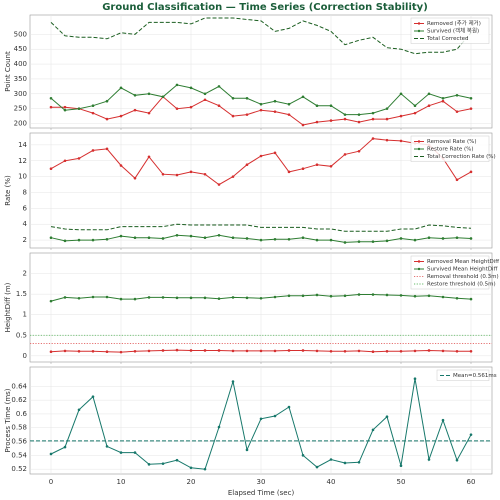 The height and width of the screenshot is (500, 500). What do you see at coordinates (20, 34) in the screenshot?
I see `y-tick-label: 500` at bounding box center [20, 34].